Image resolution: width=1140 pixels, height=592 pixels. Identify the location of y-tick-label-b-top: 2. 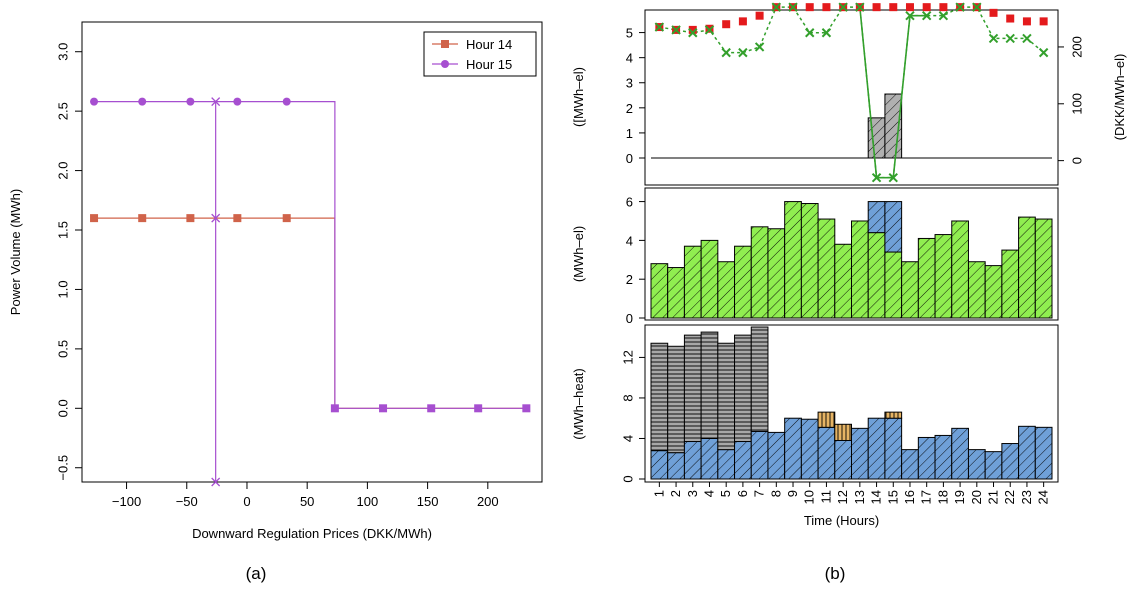
(629, 108).